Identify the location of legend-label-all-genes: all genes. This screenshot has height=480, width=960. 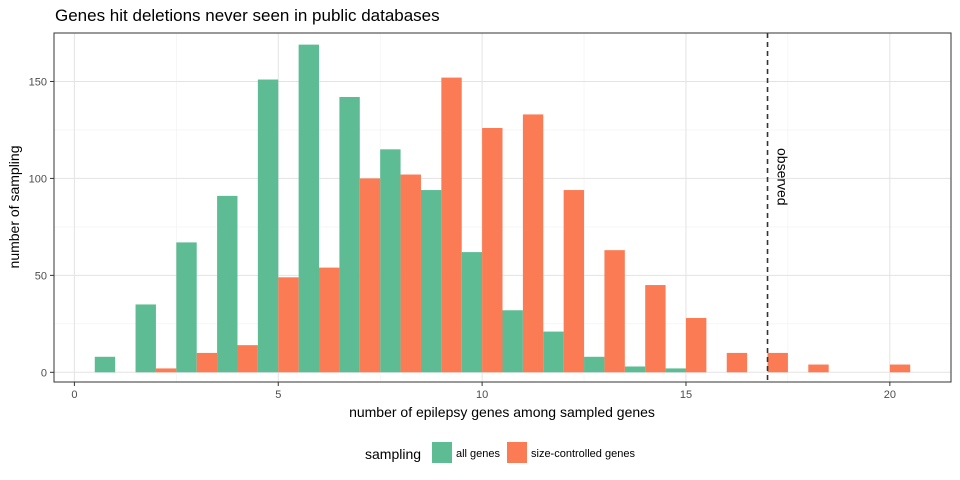
(478, 454).